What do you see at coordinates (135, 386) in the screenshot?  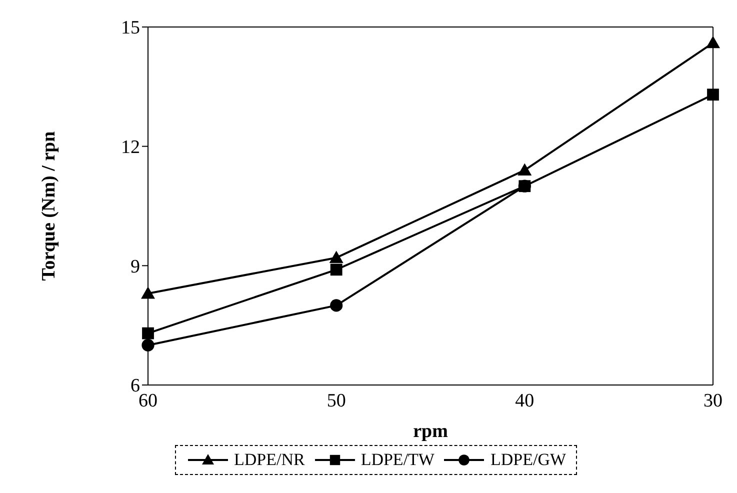 I see `y-tick-label: 6` at bounding box center [135, 386].